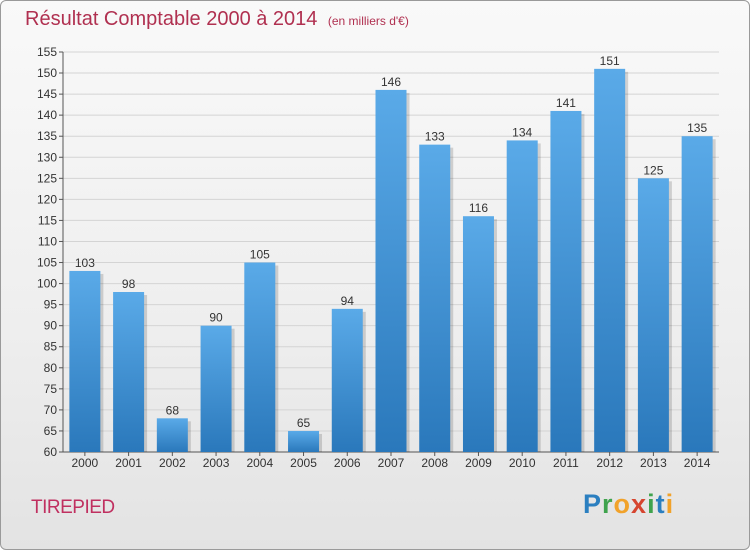 The height and width of the screenshot is (550, 750). Describe the element at coordinates (51, 305) in the screenshot. I see `y-tick-label: 95` at that location.